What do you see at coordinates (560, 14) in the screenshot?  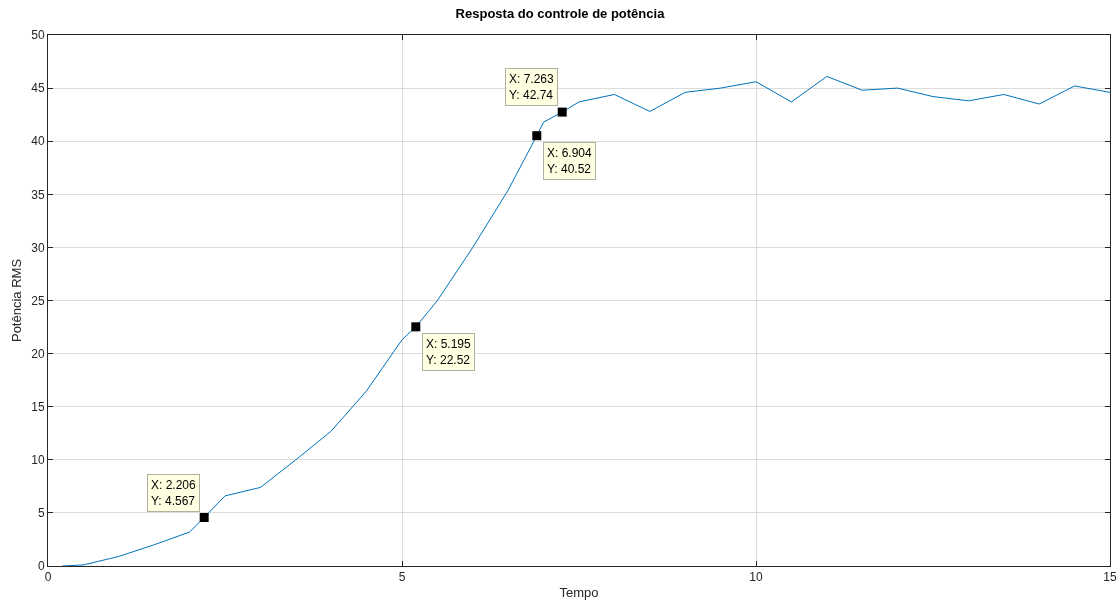 I see `chart-title: Resposta do controle de potência` at bounding box center [560, 14].